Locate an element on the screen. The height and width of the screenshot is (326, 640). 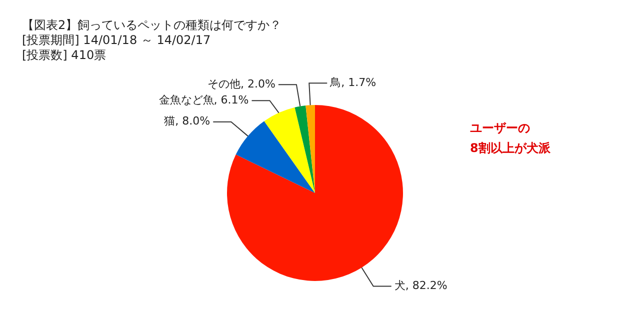
chart-title: 【図表2】飼っているペットの種類は何ですか？ is located at coordinates (152, 25).